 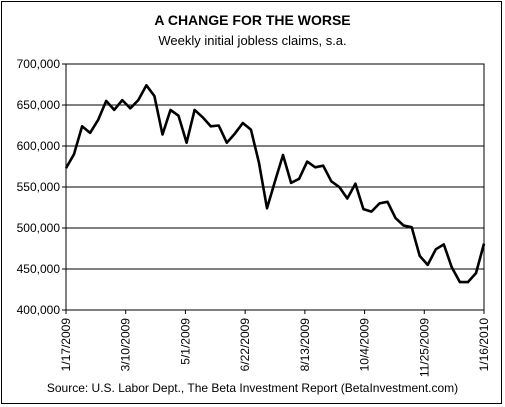 I want to click on y-tick-label: 450,000, so click(x=39, y=269).